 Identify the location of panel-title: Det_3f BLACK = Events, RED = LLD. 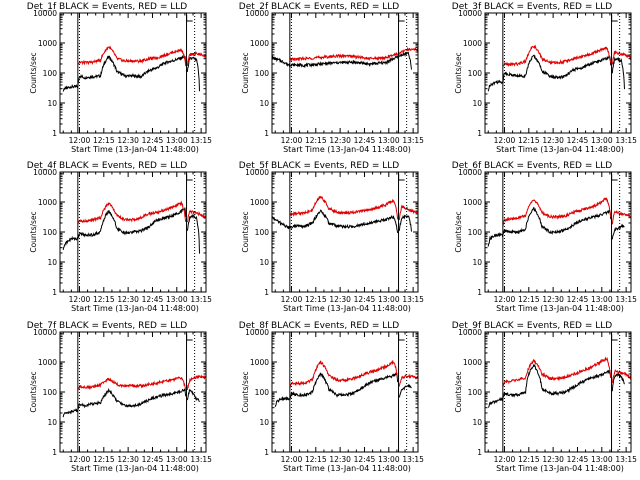
(532, 7).